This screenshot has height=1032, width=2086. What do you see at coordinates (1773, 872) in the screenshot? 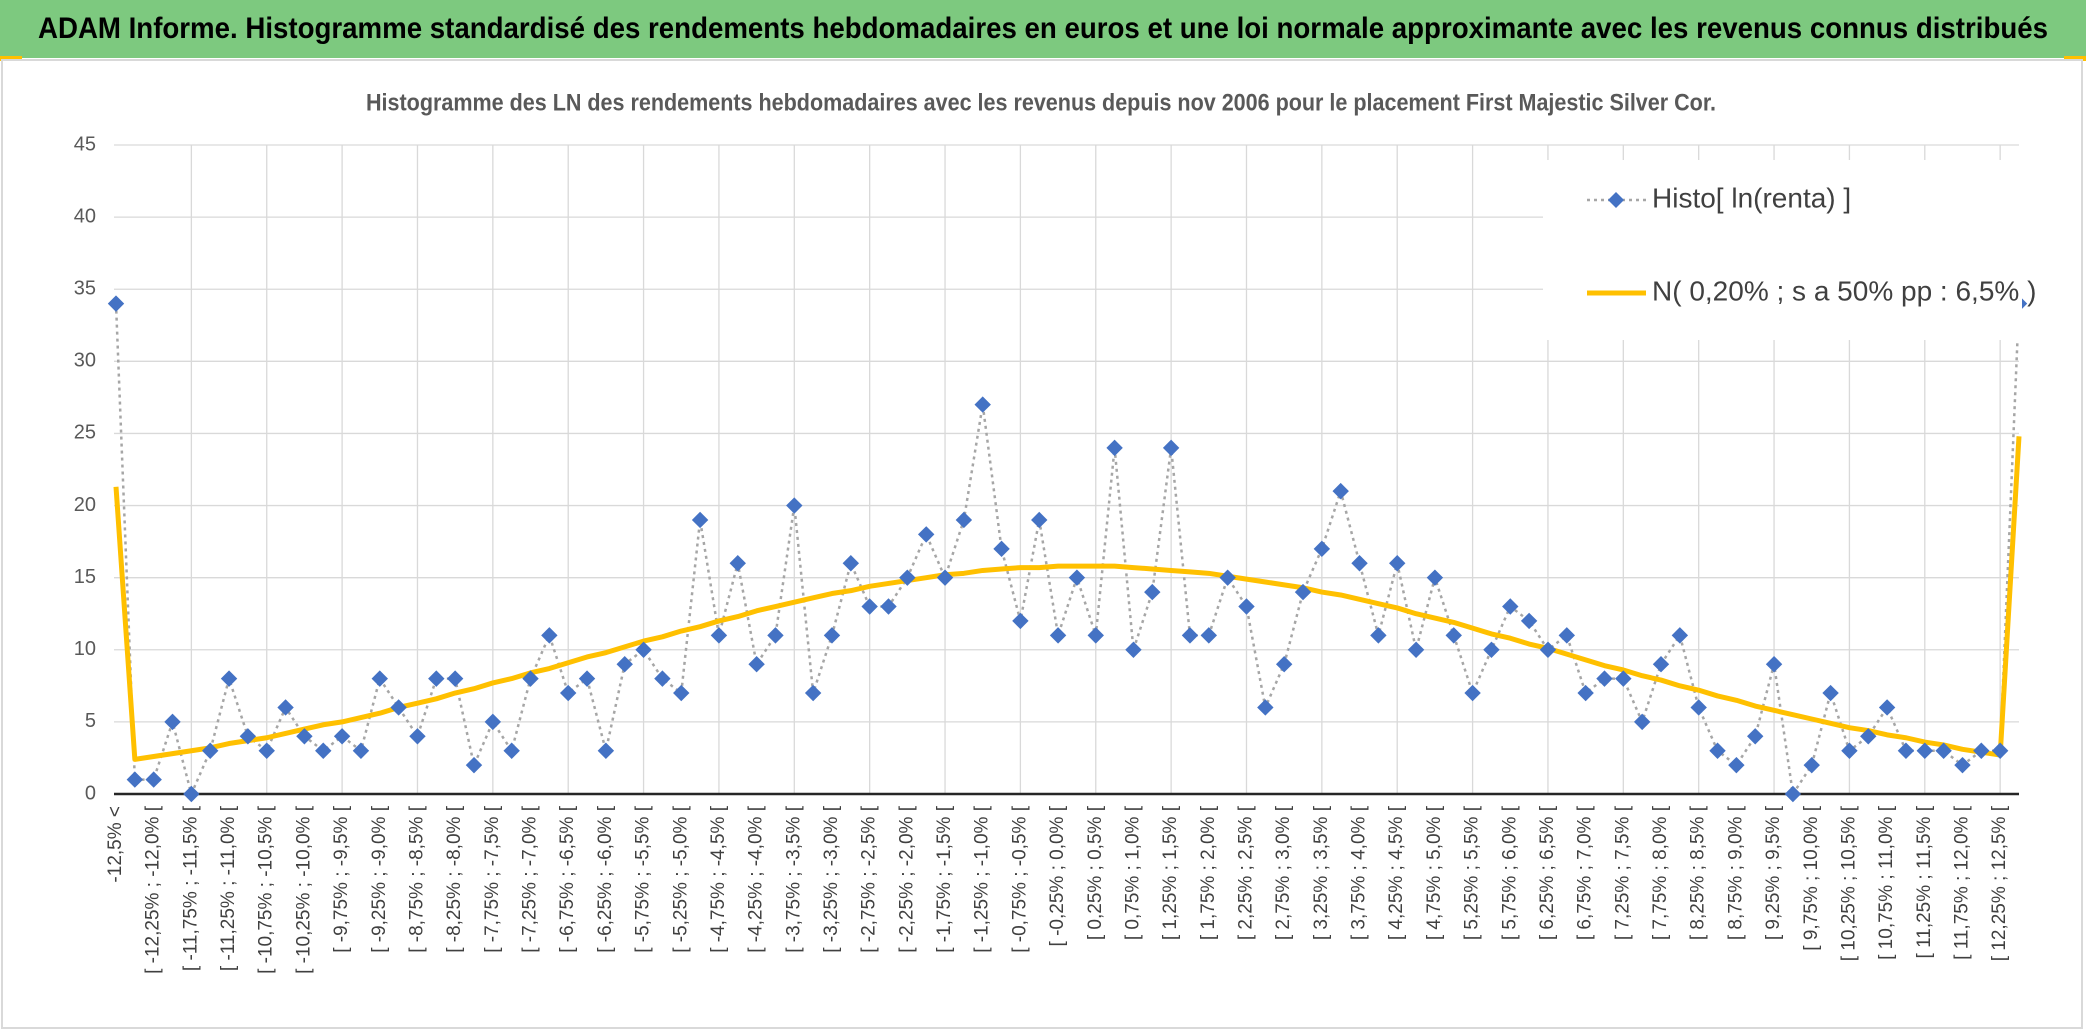
I see `x-tick-label: [ 9,25% ; 9,5% [` at bounding box center [1773, 872].